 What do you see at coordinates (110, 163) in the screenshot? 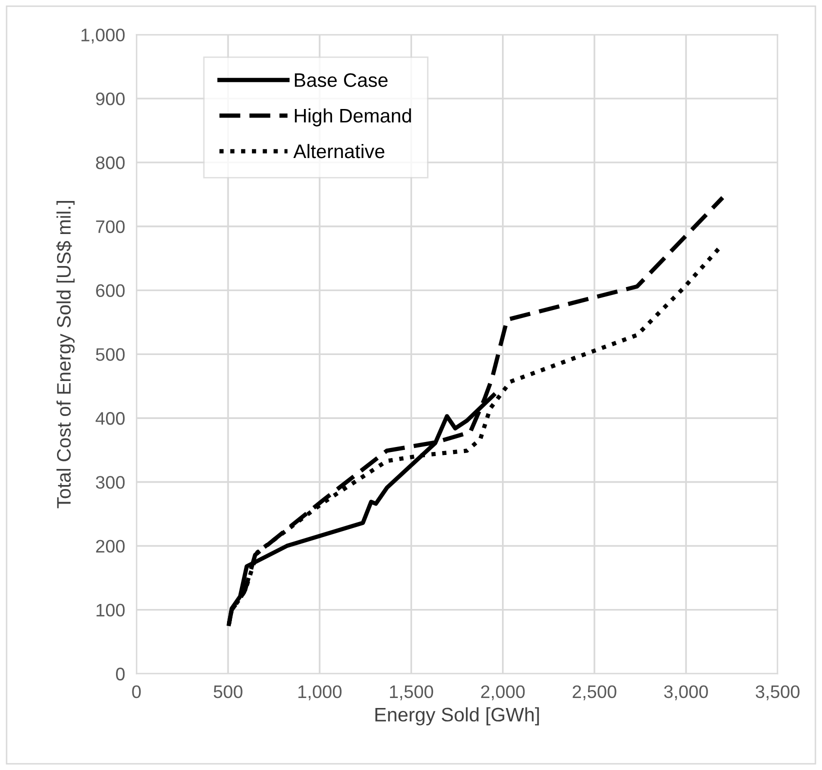
I see `y-tick-label: 800` at bounding box center [110, 163].